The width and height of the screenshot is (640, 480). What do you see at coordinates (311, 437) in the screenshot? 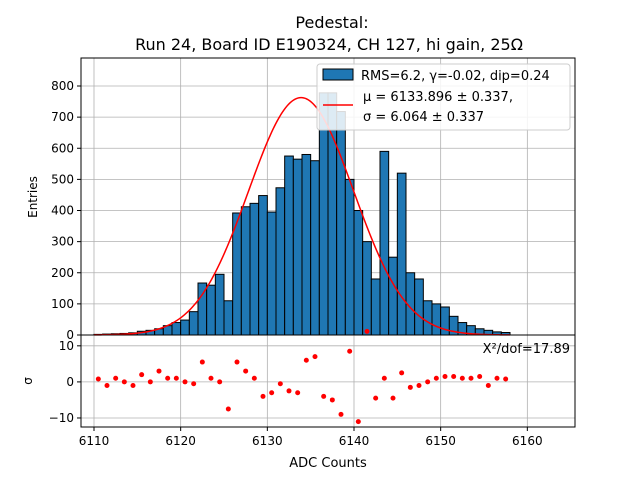
I see `residual-x-ticks: 6110 6120 6130 6140 6150 6160` at bounding box center [311, 437].